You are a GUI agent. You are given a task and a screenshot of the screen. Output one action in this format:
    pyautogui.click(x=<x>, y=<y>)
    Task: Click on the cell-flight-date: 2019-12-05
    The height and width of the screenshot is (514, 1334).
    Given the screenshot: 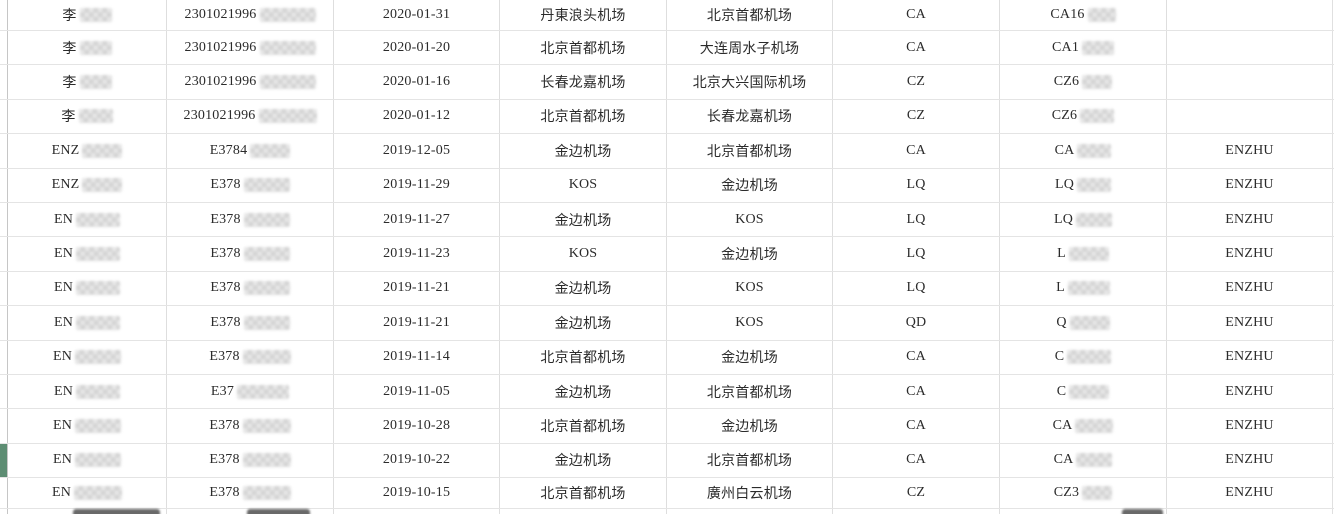 What is the action you would take?
    pyautogui.click(x=417, y=151)
    